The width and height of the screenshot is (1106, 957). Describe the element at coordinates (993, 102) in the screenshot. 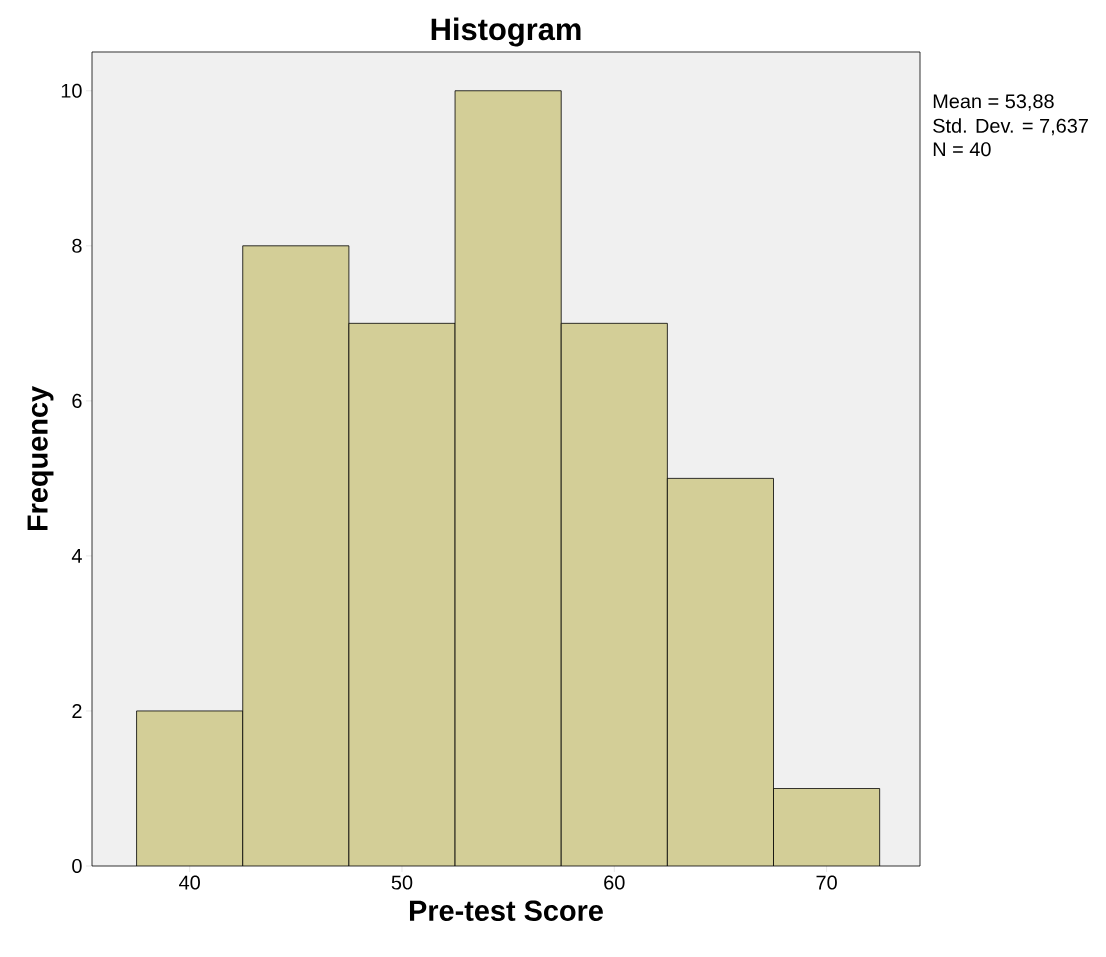

I see `text: Mean = 53,88` at that location.